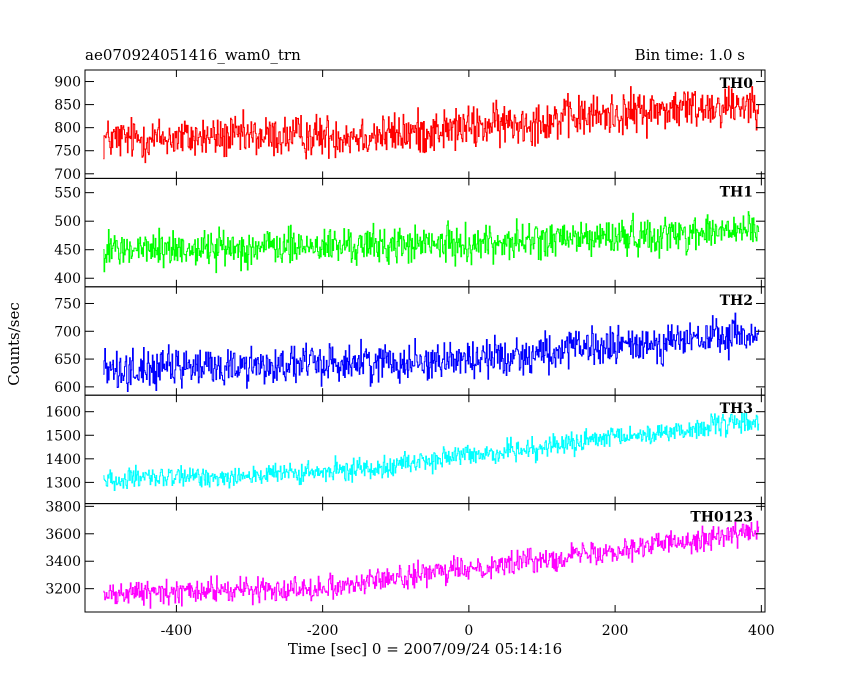 This screenshot has height=680, width=850. I want to click on panel-th2: 600 650 700 750 TH2, so click(410, 341).